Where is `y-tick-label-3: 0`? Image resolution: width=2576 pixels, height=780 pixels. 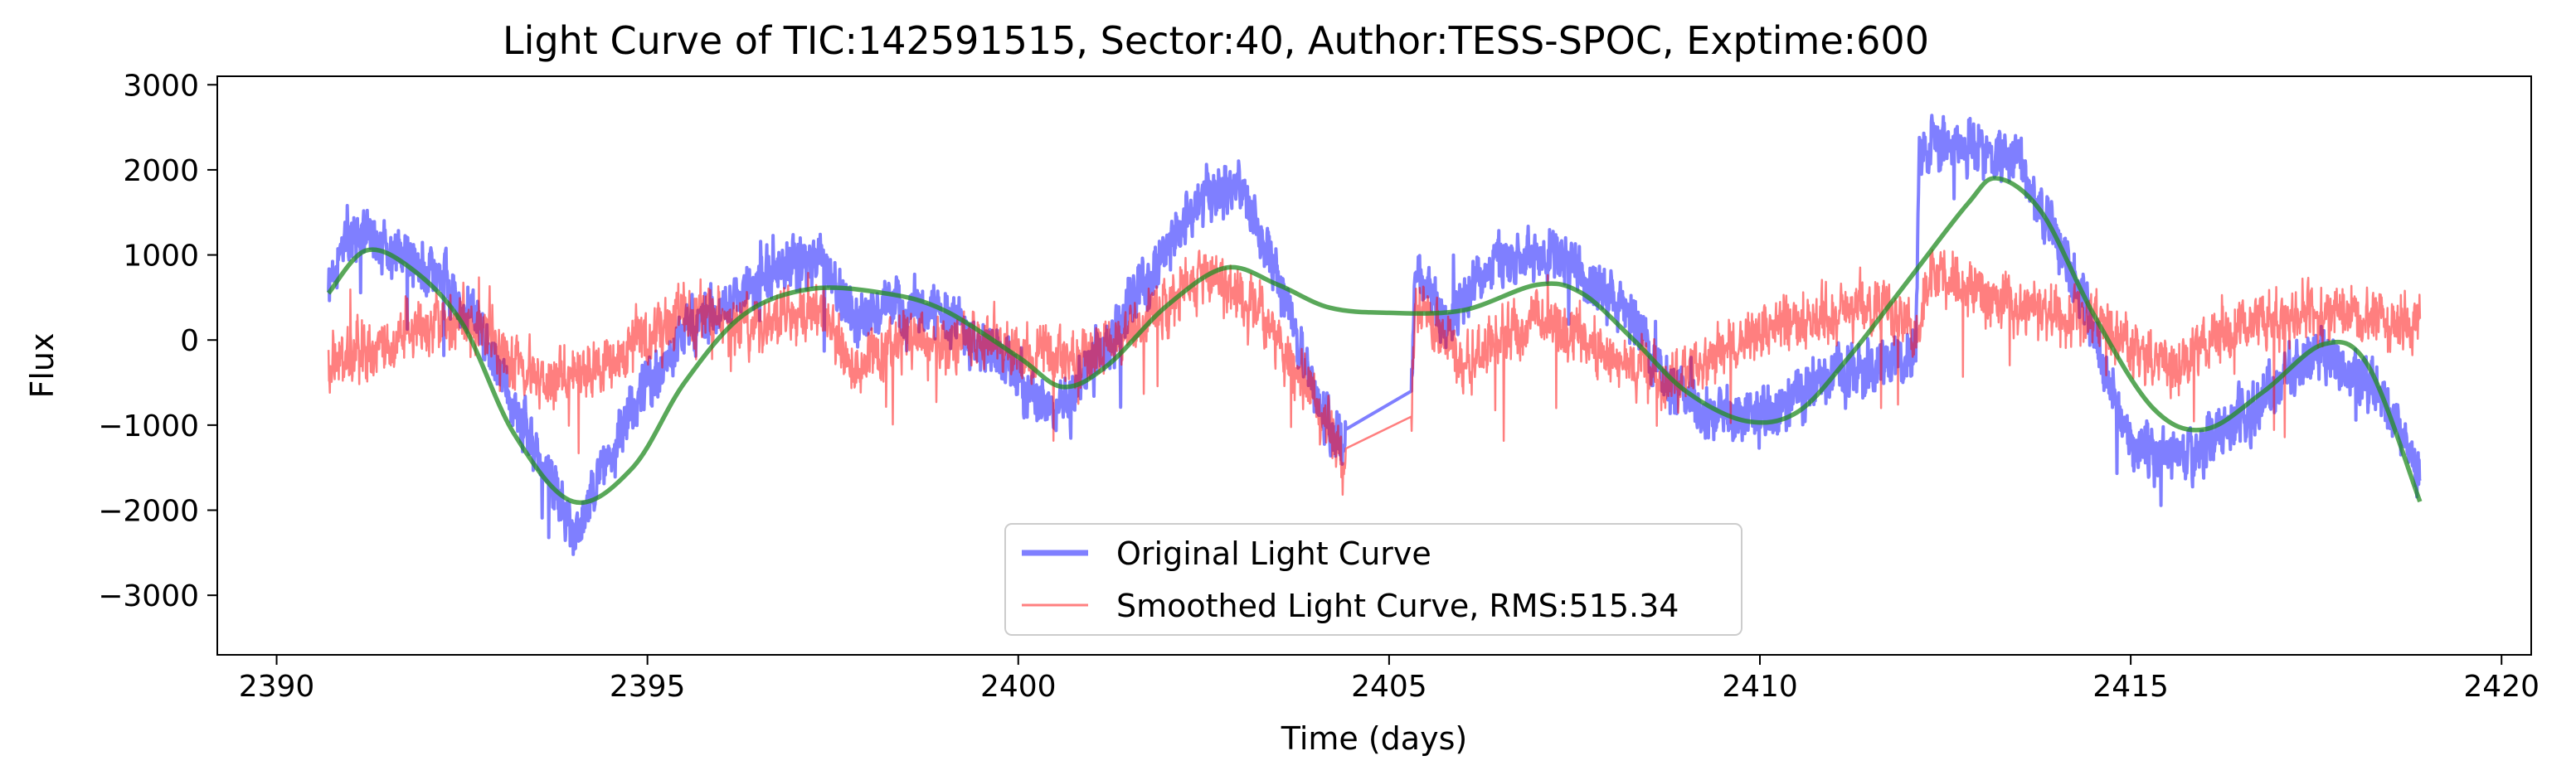 y-tick-label-3: 0 is located at coordinates (189, 341).